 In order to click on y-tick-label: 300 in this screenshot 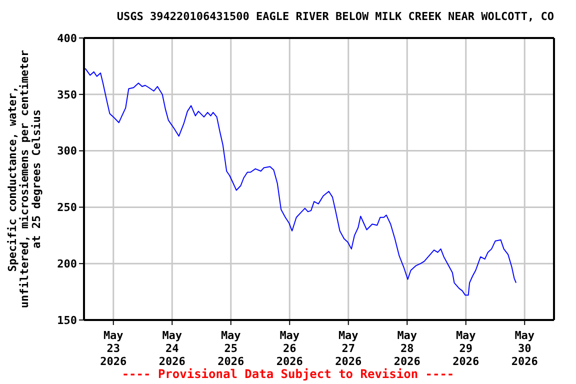, I will do `click(67, 151)`.